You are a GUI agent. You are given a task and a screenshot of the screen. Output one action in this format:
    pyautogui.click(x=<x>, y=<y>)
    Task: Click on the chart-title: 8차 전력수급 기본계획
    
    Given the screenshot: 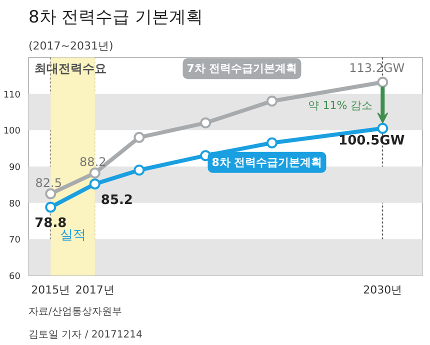 What is the action you would take?
    pyautogui.click(x=116, y=18)
    